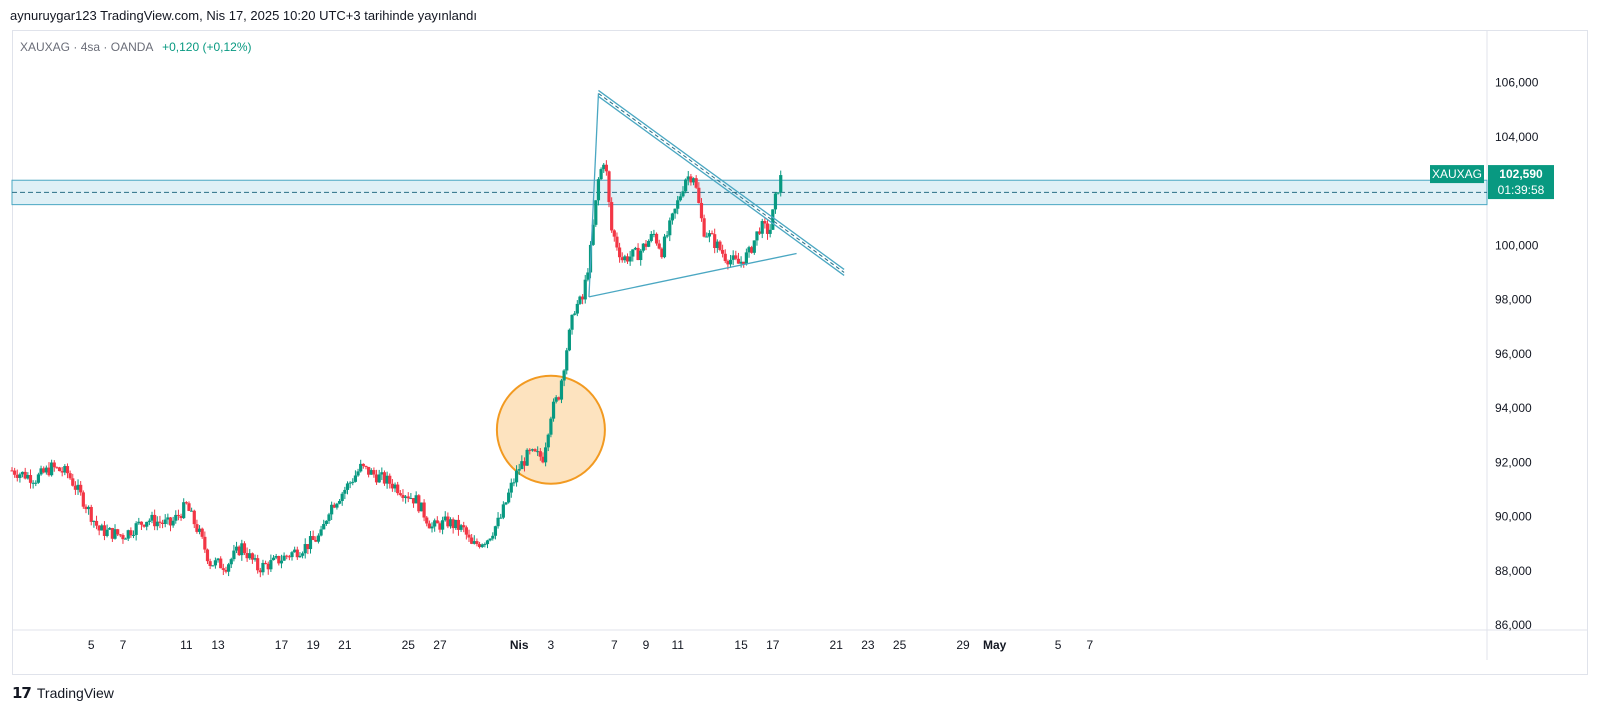 This screenshot has width=1600, height=712. Describe the element at coordinates (1513, 300) in the screenshot. I see `y-tick-label: 98,000` at that location.